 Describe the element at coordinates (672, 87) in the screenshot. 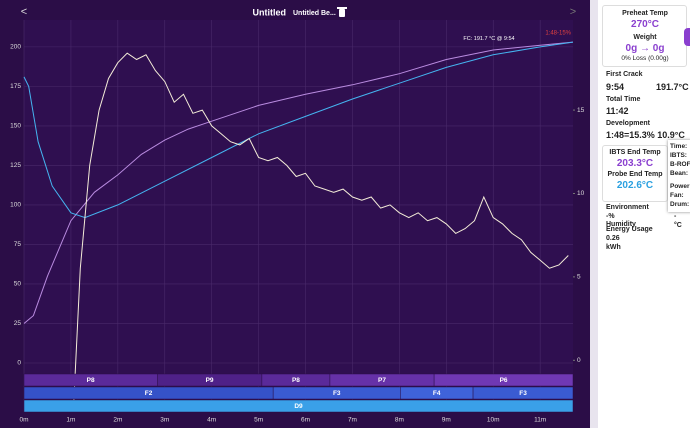

I see `value: 191.7°C` at that location.